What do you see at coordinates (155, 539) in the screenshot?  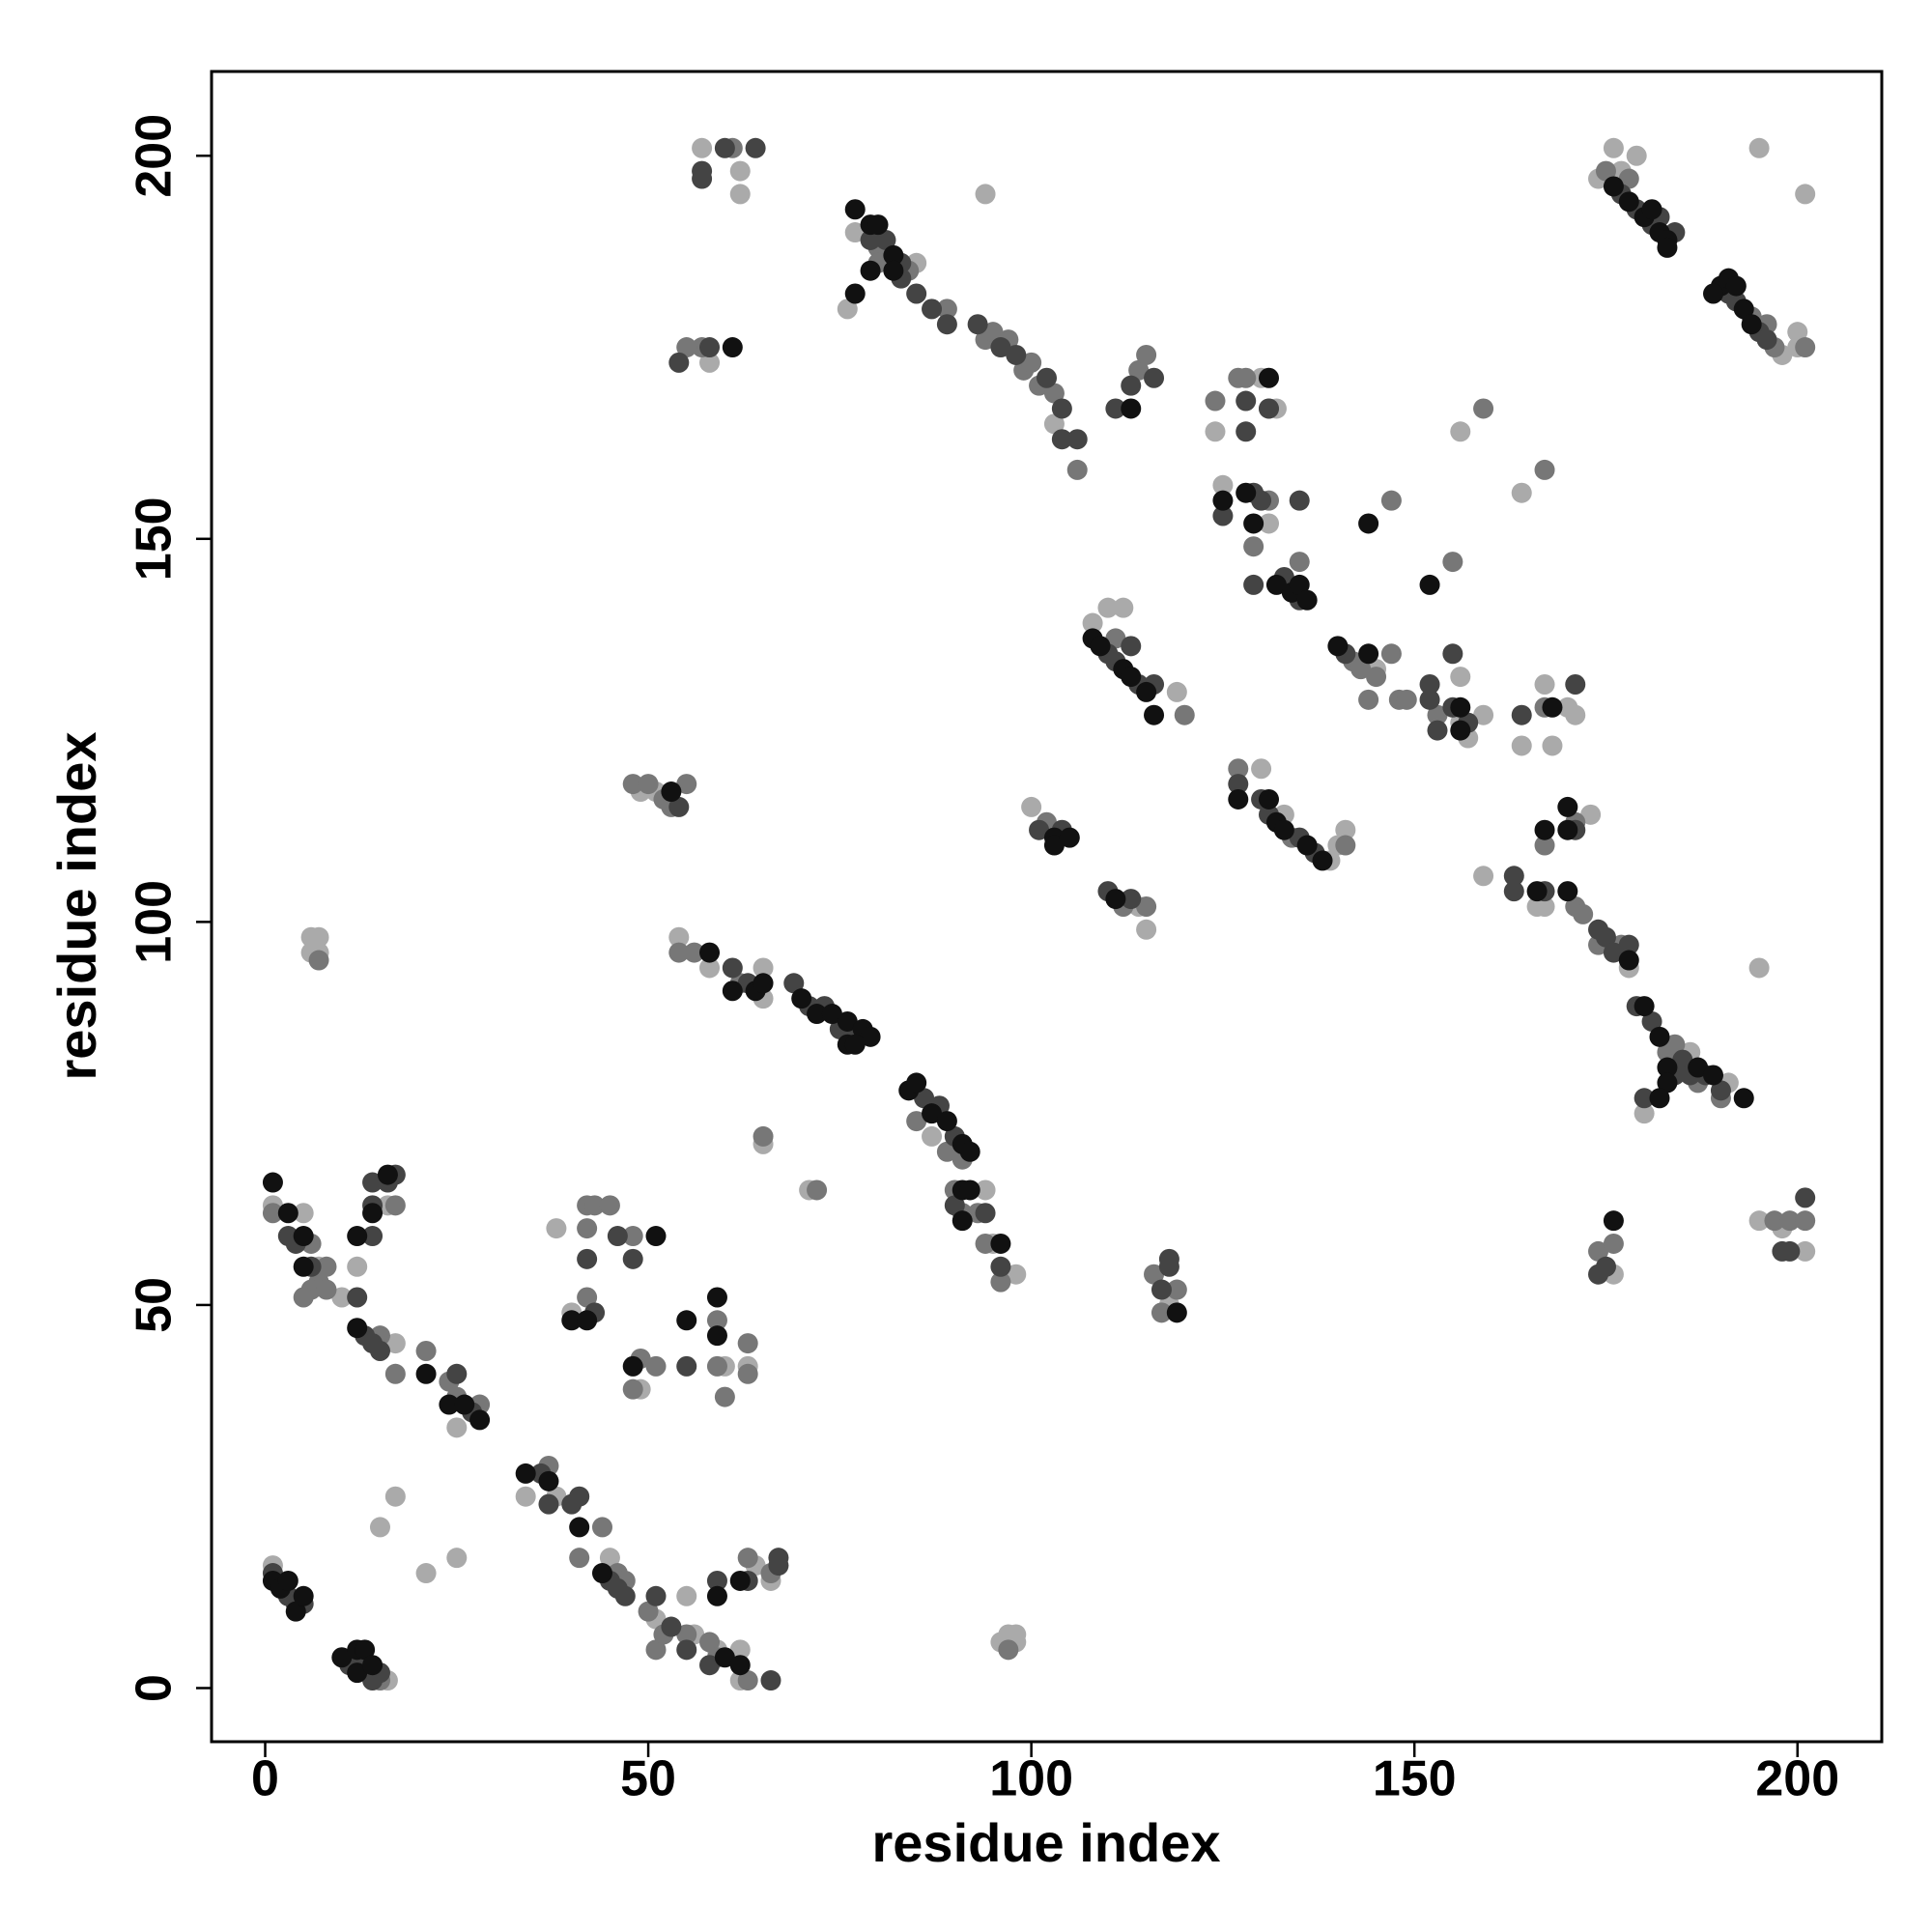 I see `y-tick-label: 150` at bounding box center [155, 539].